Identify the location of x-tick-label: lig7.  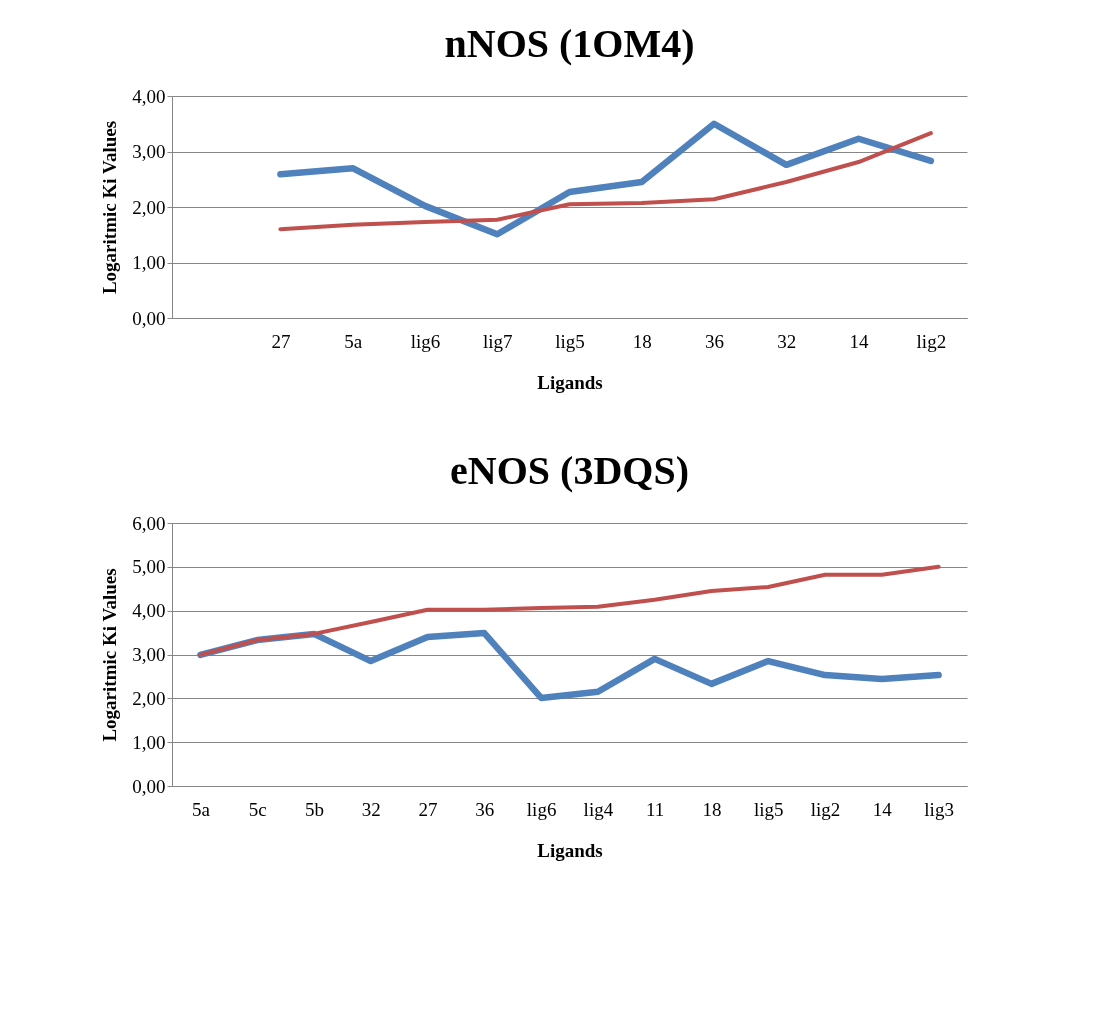
(497, 341).